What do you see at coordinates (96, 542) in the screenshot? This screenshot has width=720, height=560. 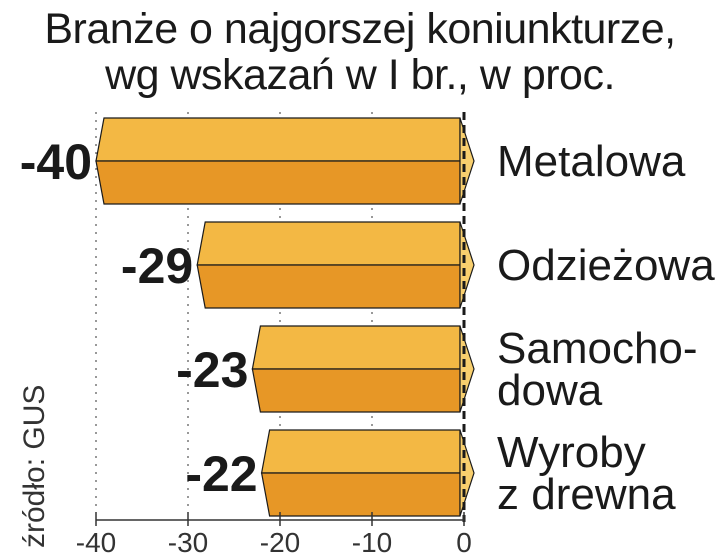 I see `x-tick-label: -40` at bounding box center [96, 542].